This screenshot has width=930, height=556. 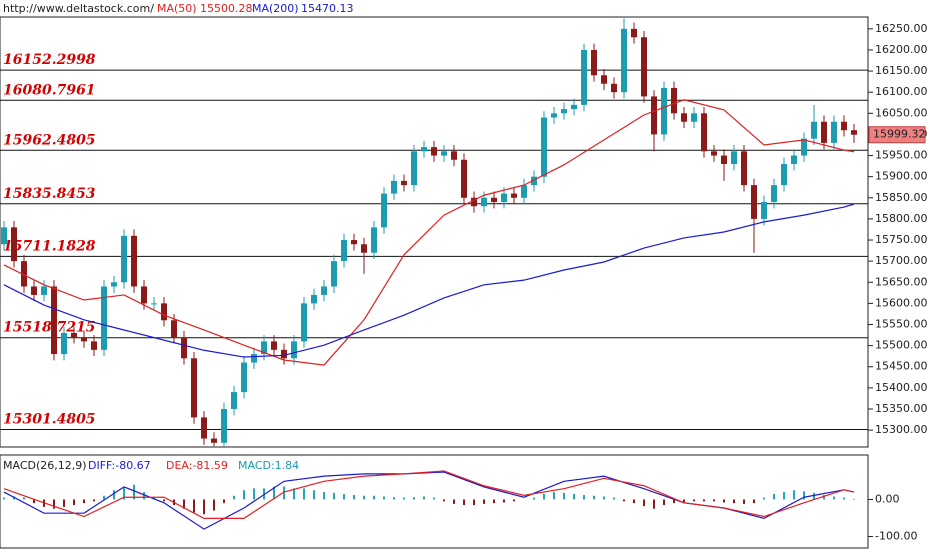 What do you see at coordinates (901, 197) in the screenshot?
I see `y-tick-label: 15850.00` at bounding box center [901, 197].